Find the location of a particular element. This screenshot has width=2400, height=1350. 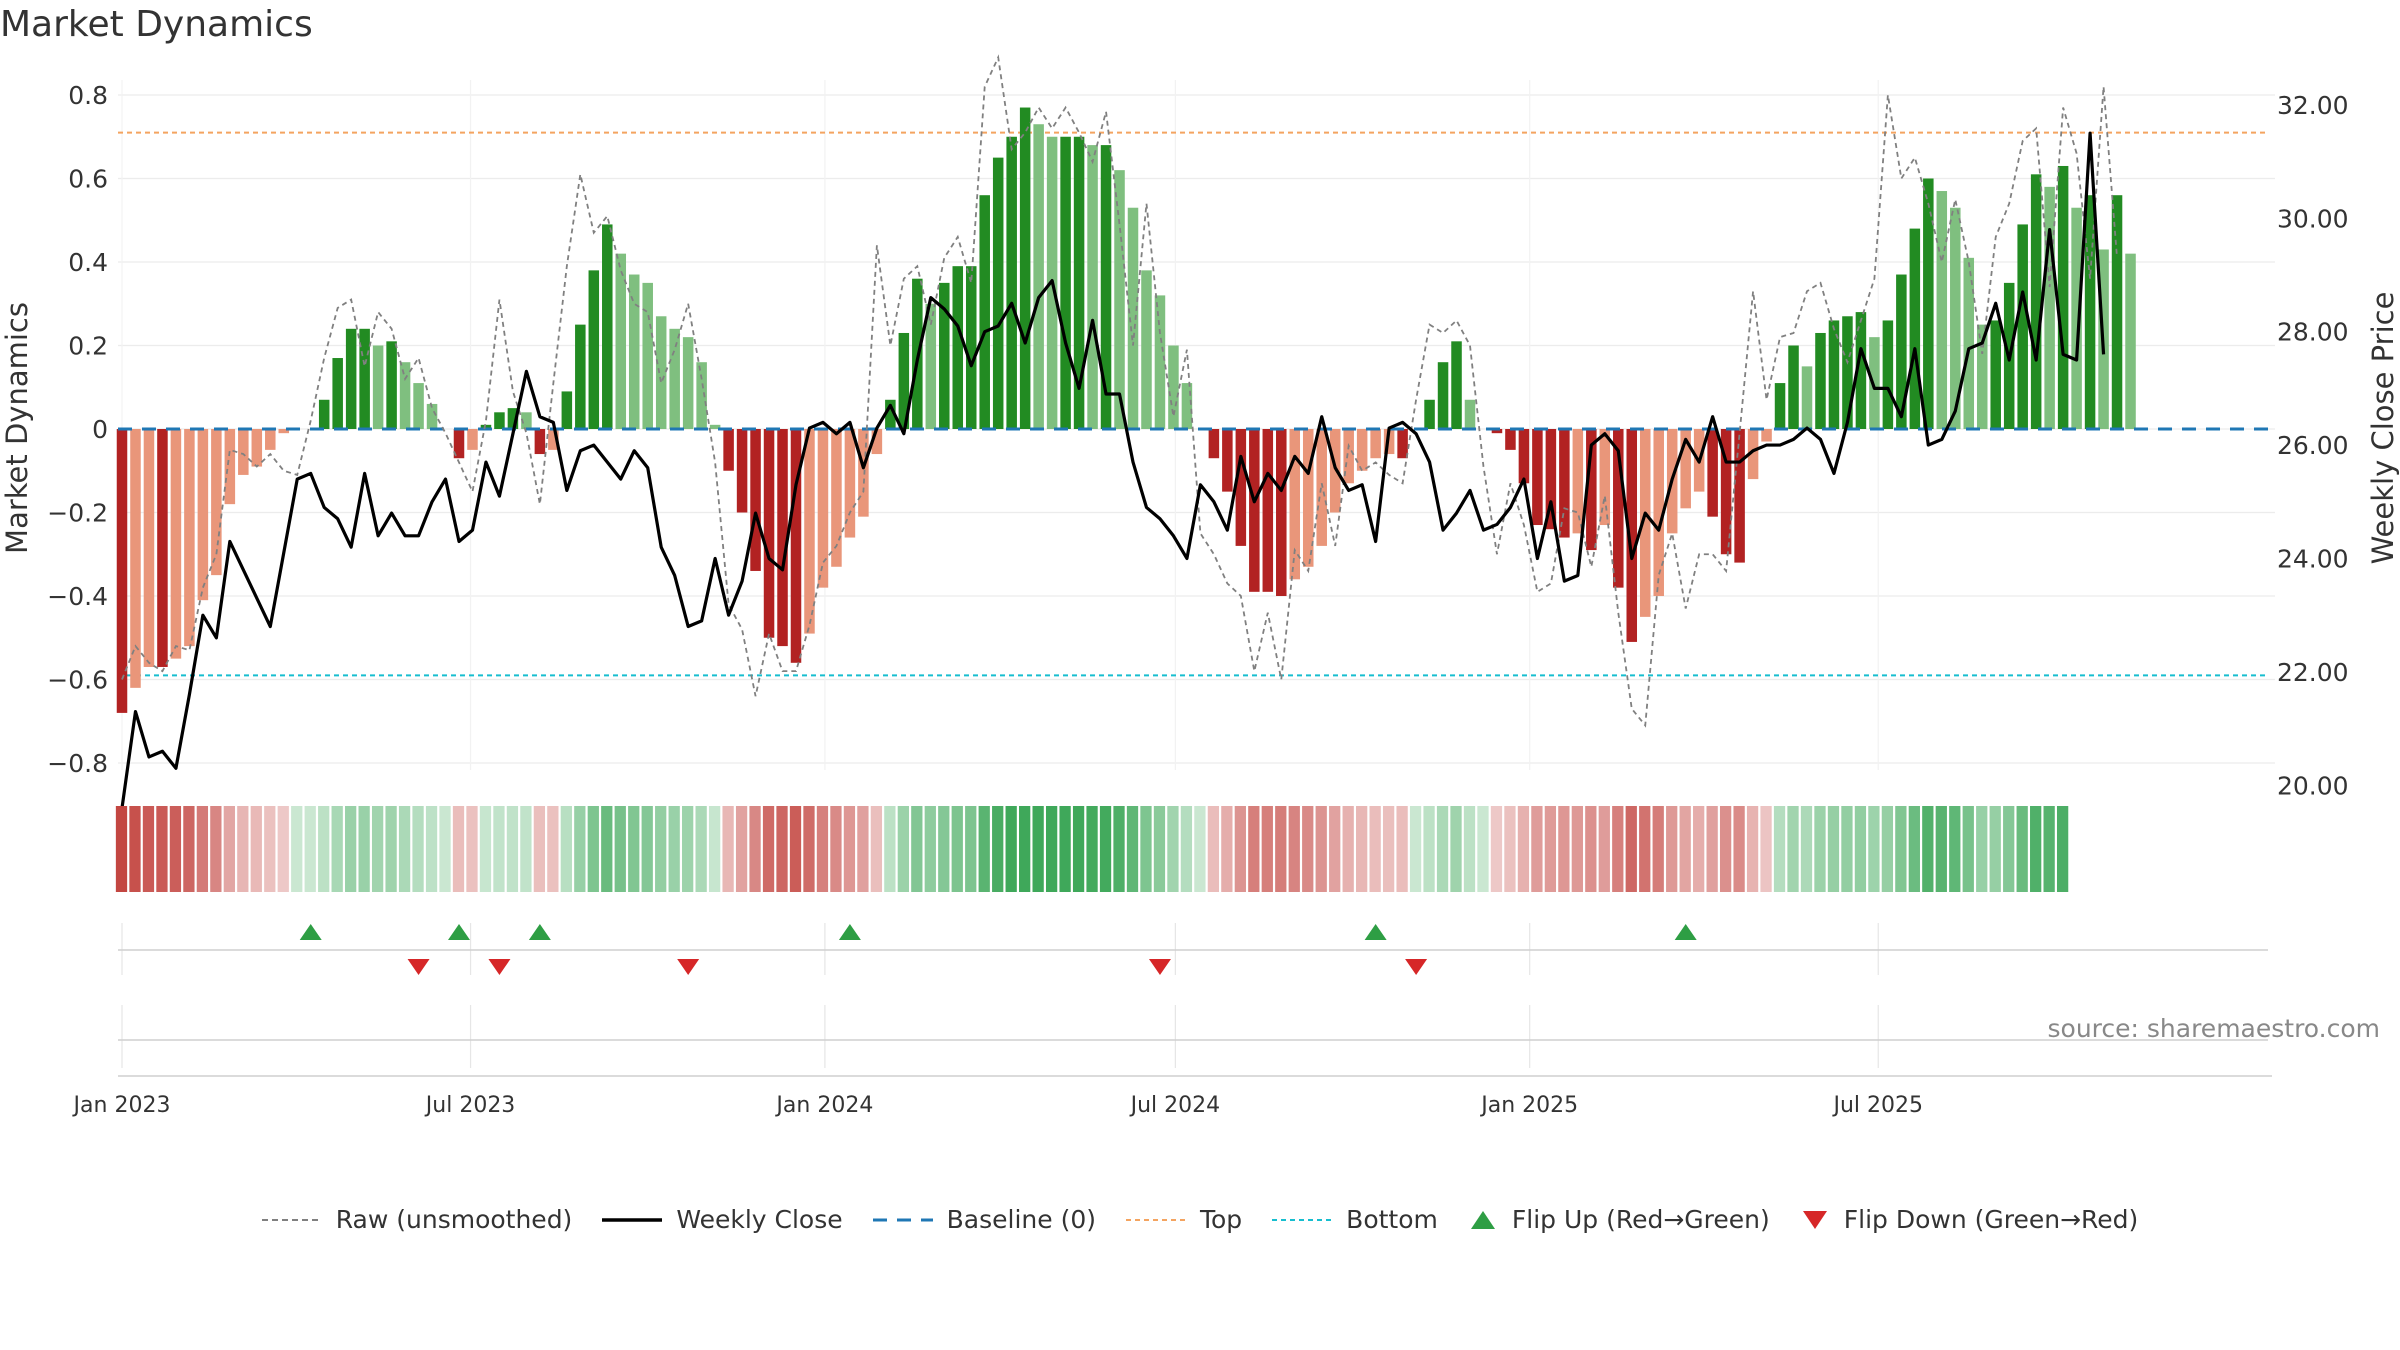

legend-item-baseline: Baseline (0) is located at coordinates (984, 1219).